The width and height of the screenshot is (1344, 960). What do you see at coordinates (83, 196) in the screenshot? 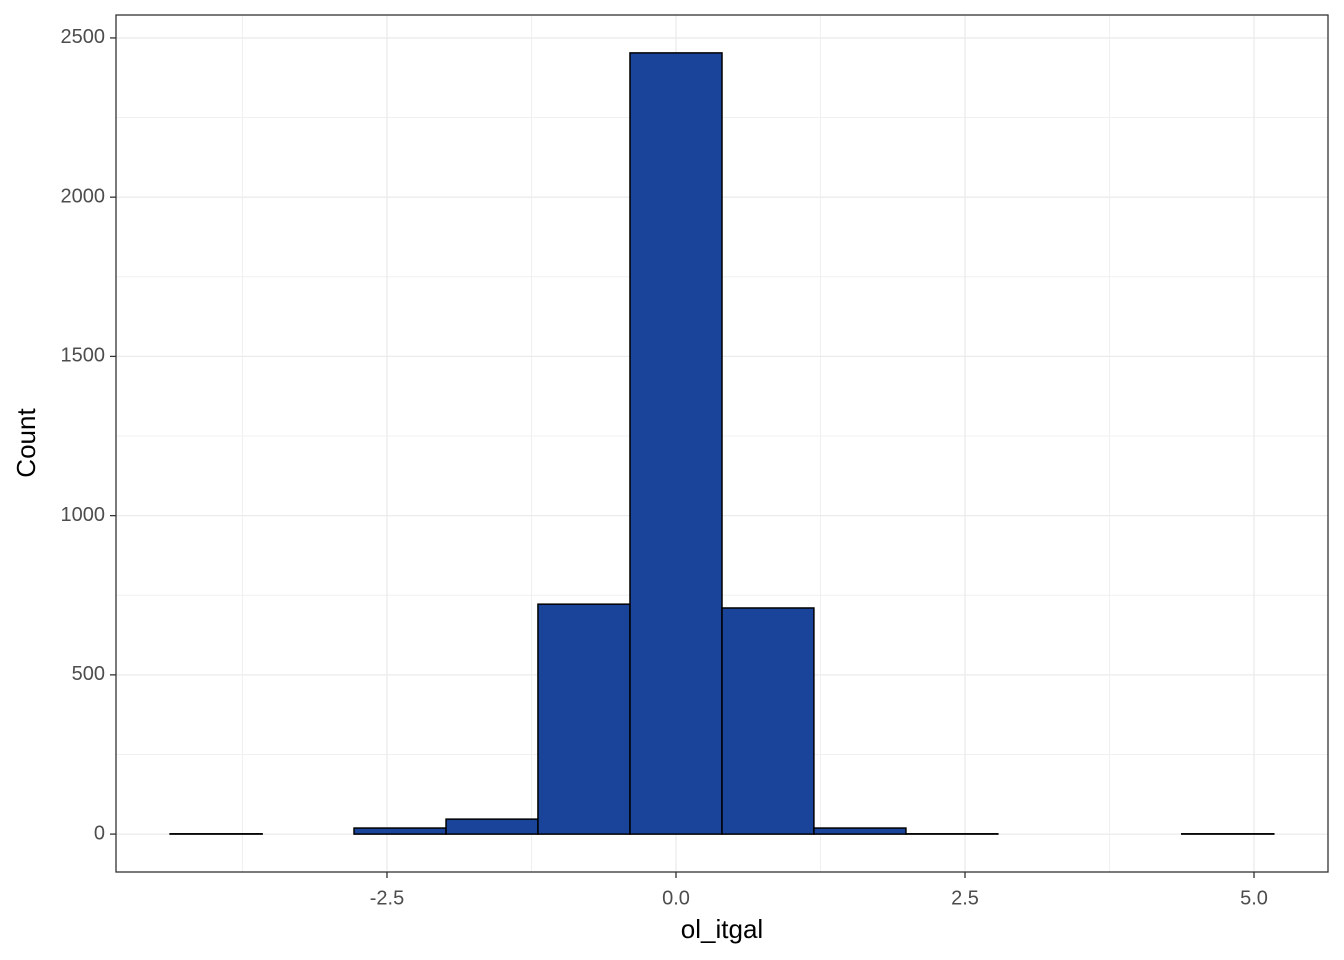
I see `y-tick-label: 2000` at bounding box center [83, 196].